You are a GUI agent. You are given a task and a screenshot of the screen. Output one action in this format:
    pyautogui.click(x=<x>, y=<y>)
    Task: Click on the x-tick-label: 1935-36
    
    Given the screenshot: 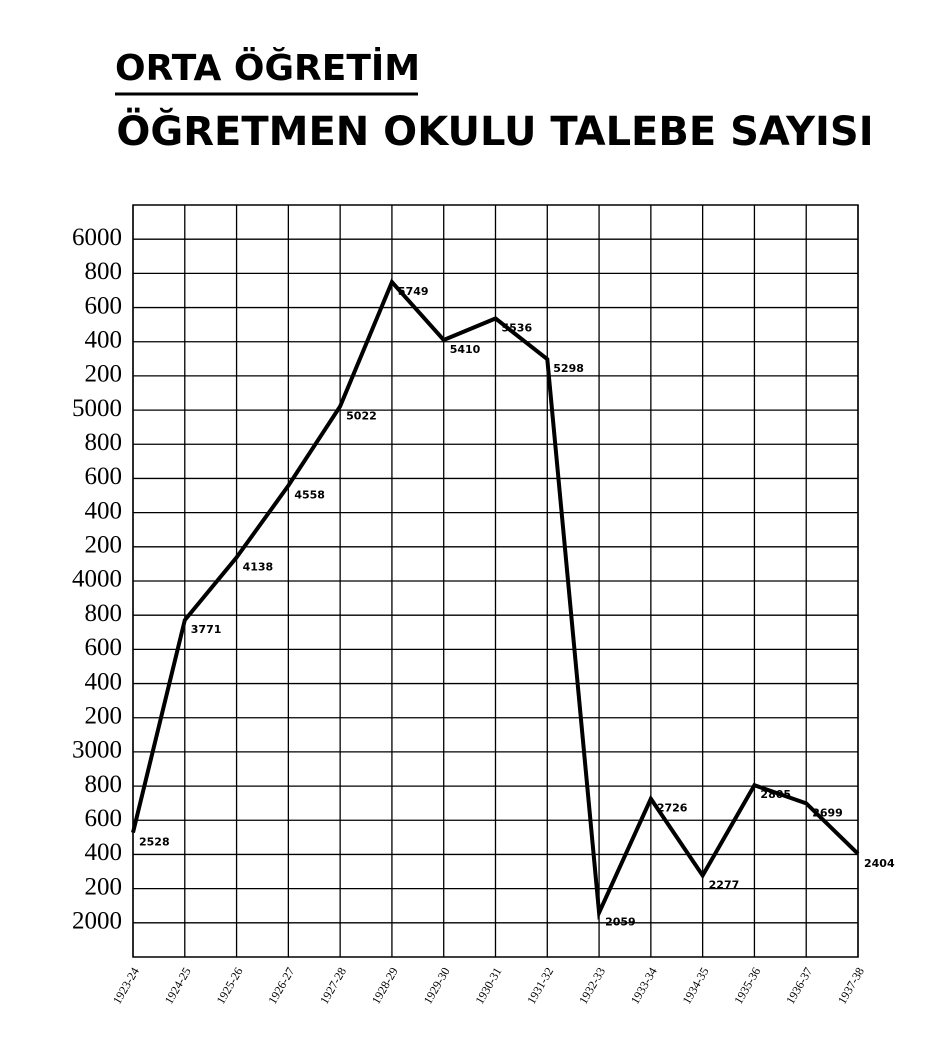 What is the action you would take?
    pyautogui.click(x=747, y=986)
    